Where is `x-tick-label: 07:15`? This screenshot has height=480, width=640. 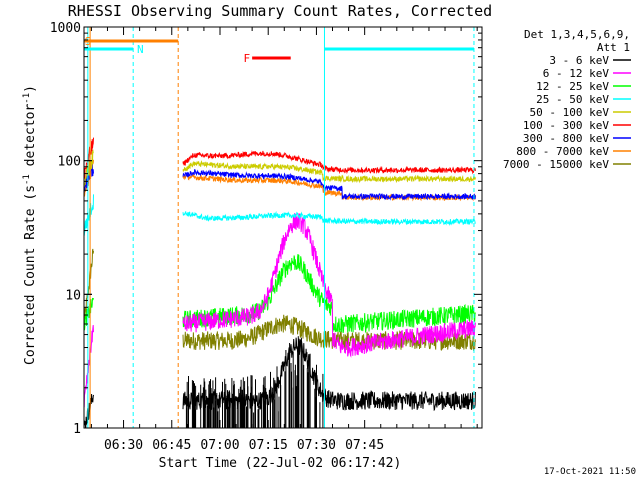
x-tick-label: 07:15 is located at coordinates (268, 445).